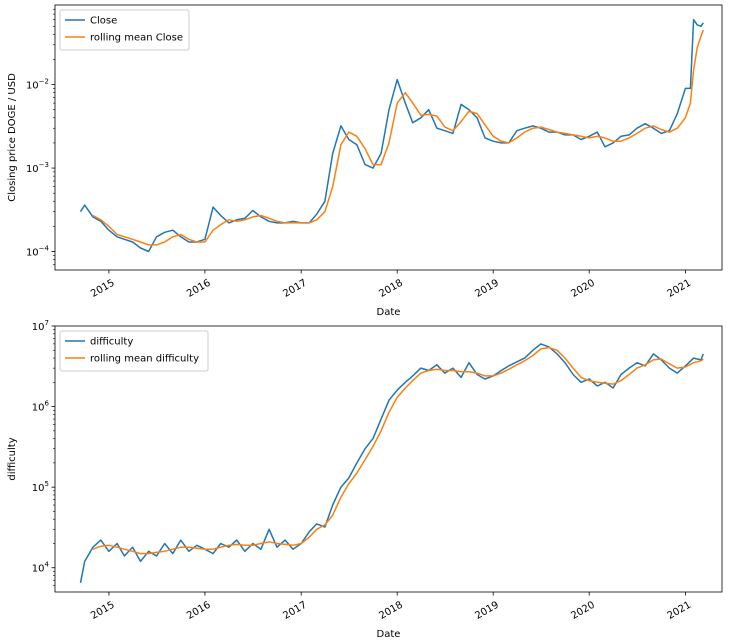 The image size is (729, 644). I want to click on close-price-legend-box, so click(124, 30).